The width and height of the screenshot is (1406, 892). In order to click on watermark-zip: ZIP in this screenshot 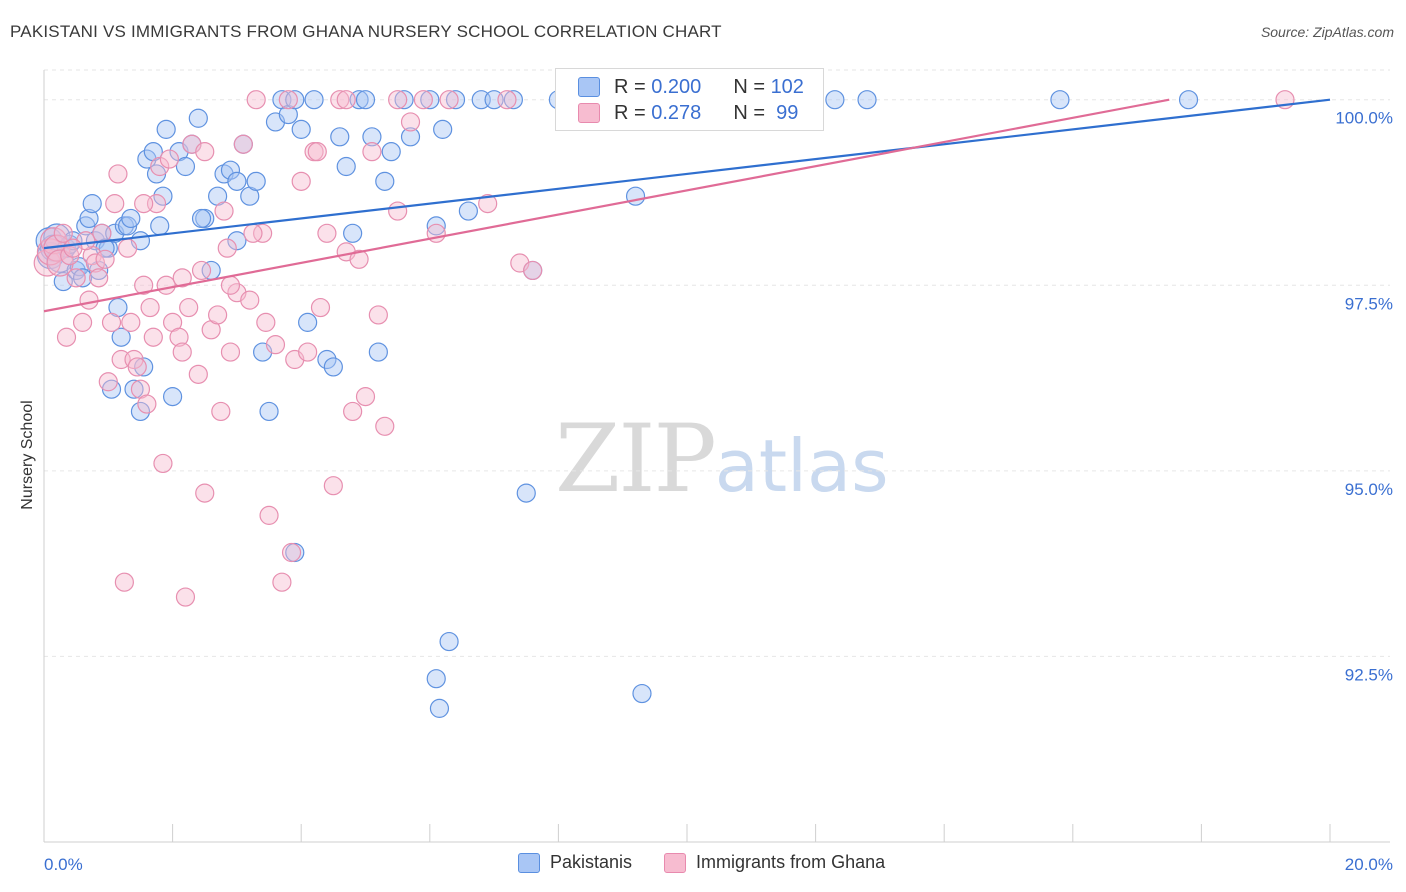, I will do `click(636, 459)`.